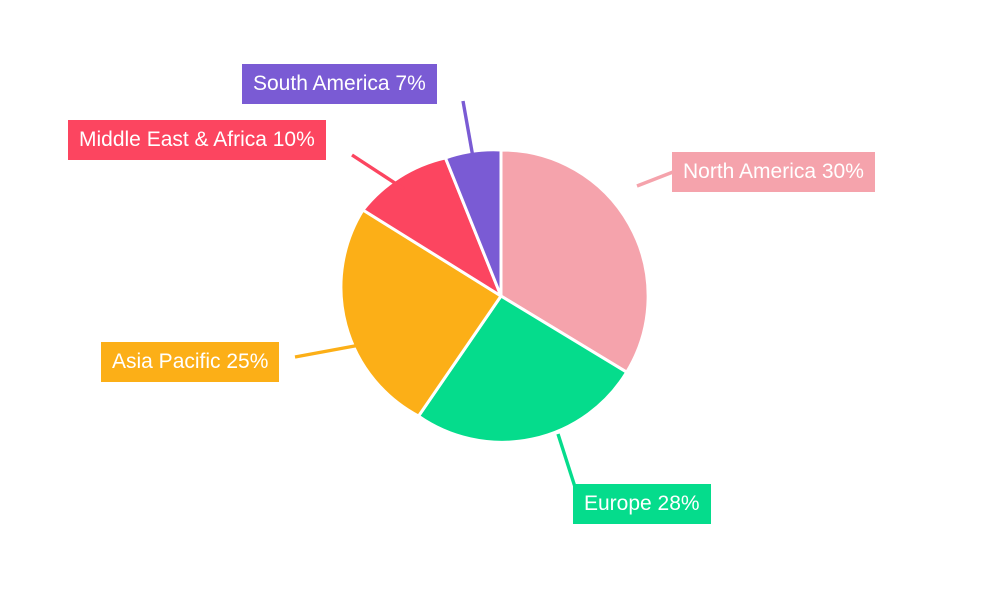 This screenshot has height=600, width=1000. Describe the element at coordinates (378, 172) in the screenshot. I see `leader-line-middle-east-africa` at that location.